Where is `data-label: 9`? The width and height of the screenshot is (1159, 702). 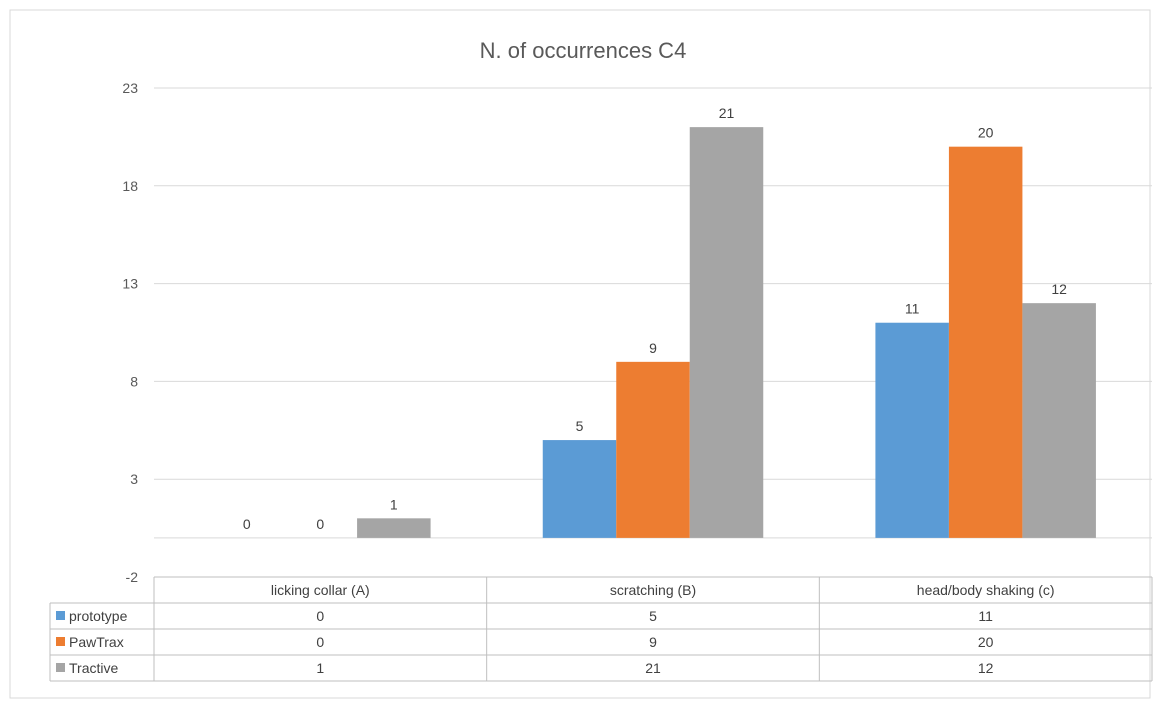
data-label: 9 is located at coordinates (653, 348).